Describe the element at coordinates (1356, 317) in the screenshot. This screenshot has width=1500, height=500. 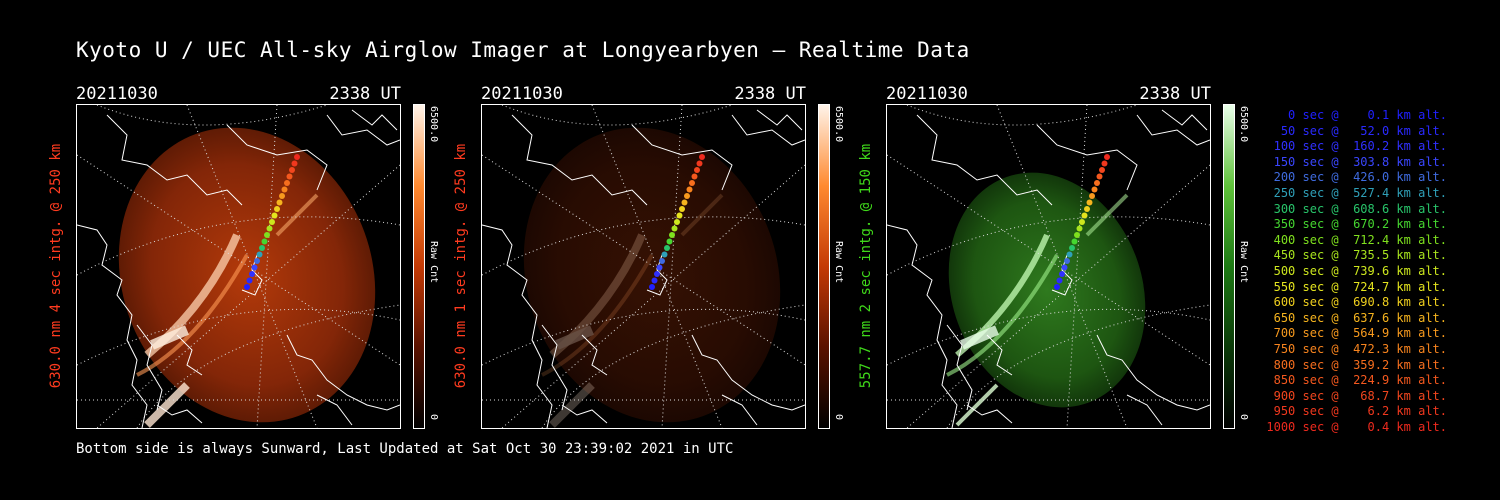
I see `legend-item: 650 sec @ 637.6 km alt.` at that location.